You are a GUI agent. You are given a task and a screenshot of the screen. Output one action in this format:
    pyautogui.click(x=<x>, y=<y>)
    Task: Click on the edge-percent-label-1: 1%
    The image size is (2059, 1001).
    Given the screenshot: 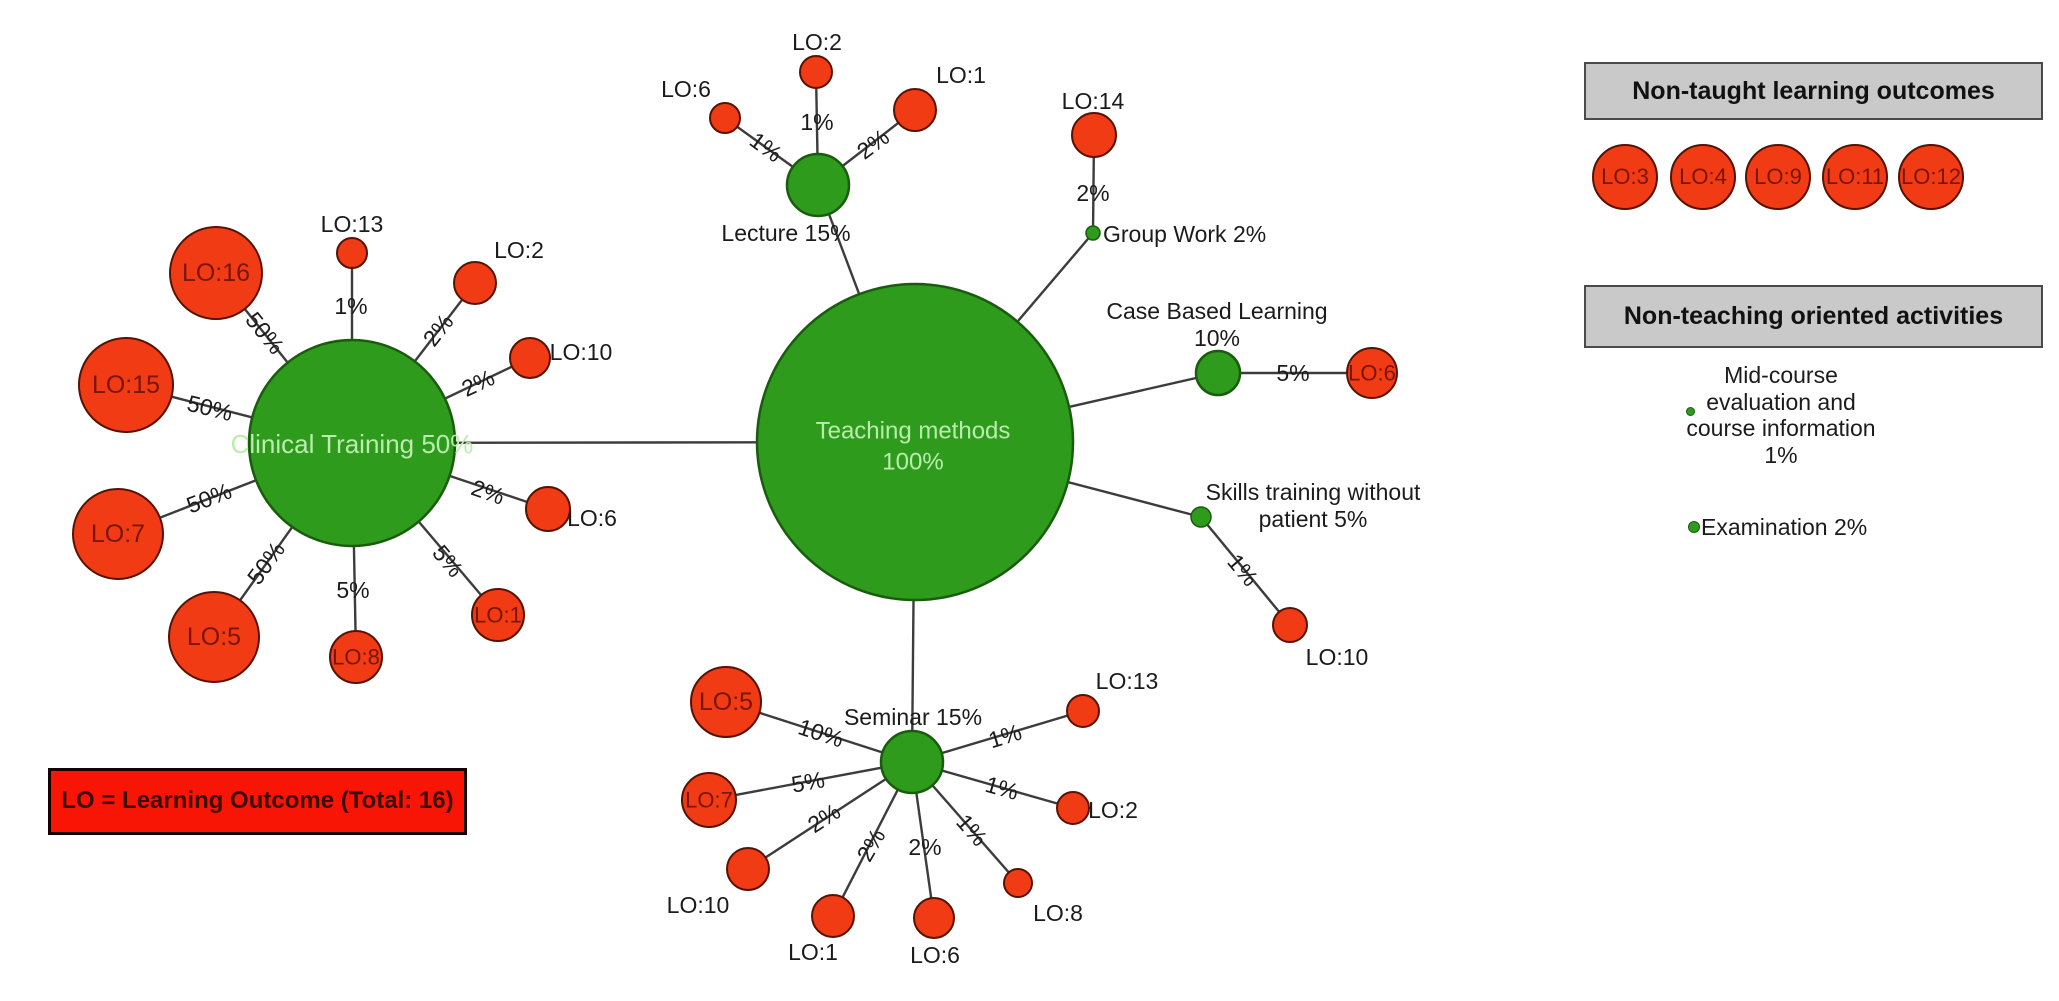 What is the action you would take?
    pyautogui.click(x=350, y=306)
    